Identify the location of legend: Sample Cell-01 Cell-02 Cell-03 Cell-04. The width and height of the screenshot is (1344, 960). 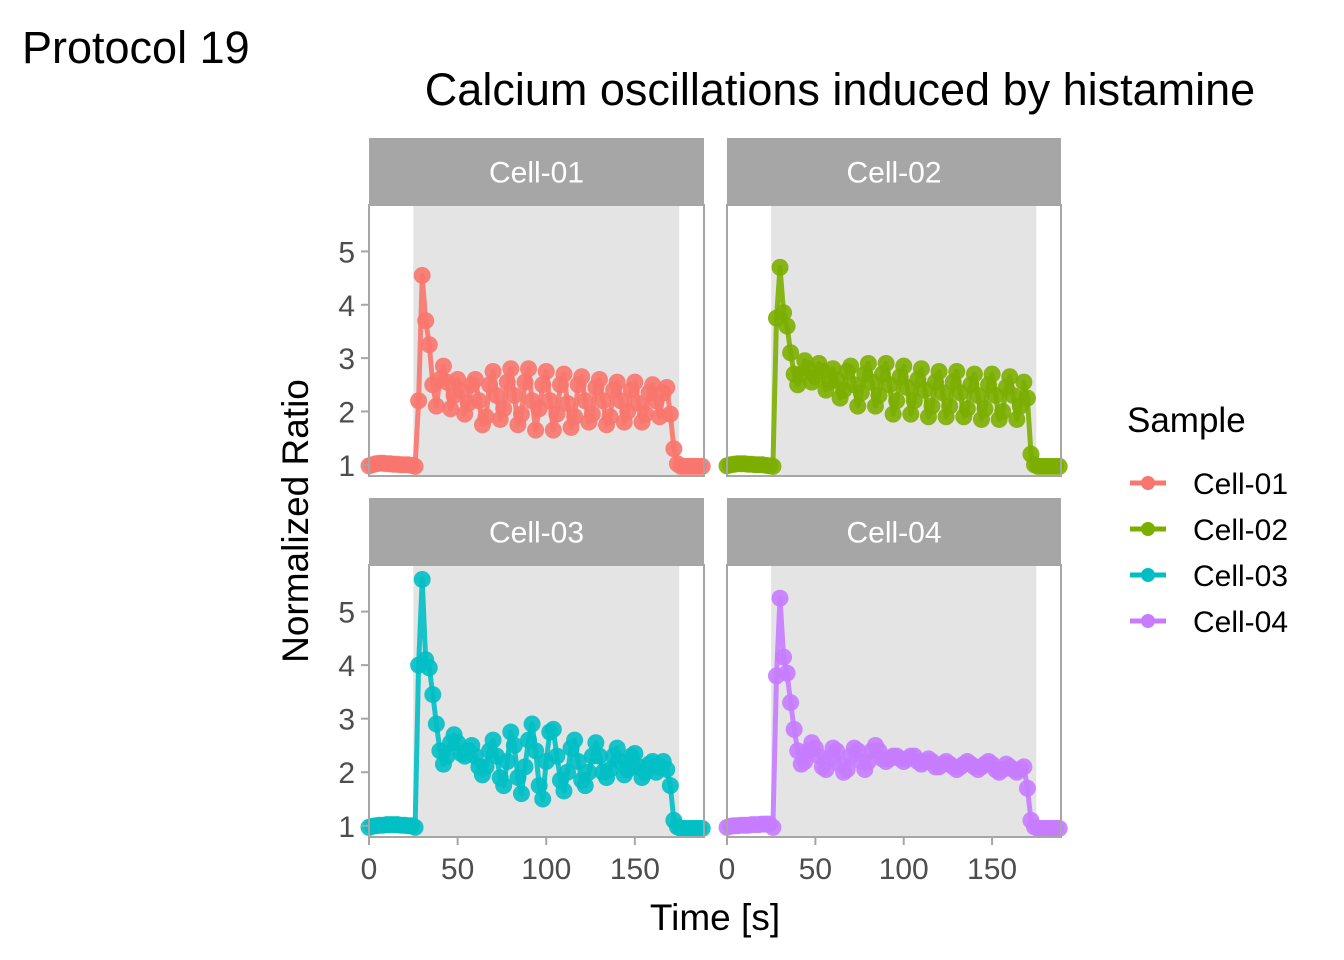
(1207, 520).